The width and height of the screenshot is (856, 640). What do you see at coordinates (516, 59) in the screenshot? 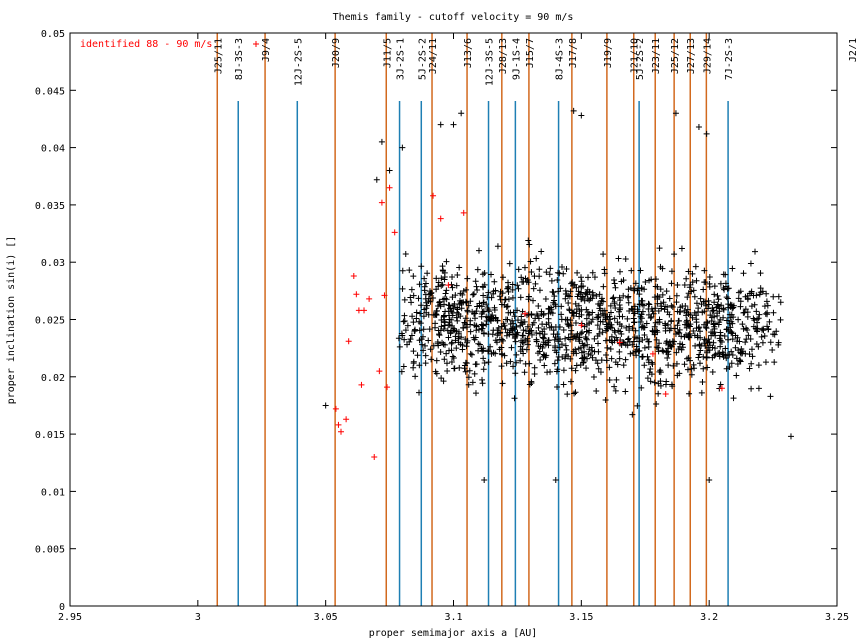
I see `resonance-label: 9J-1S-4` at bounding box center [516, 59].